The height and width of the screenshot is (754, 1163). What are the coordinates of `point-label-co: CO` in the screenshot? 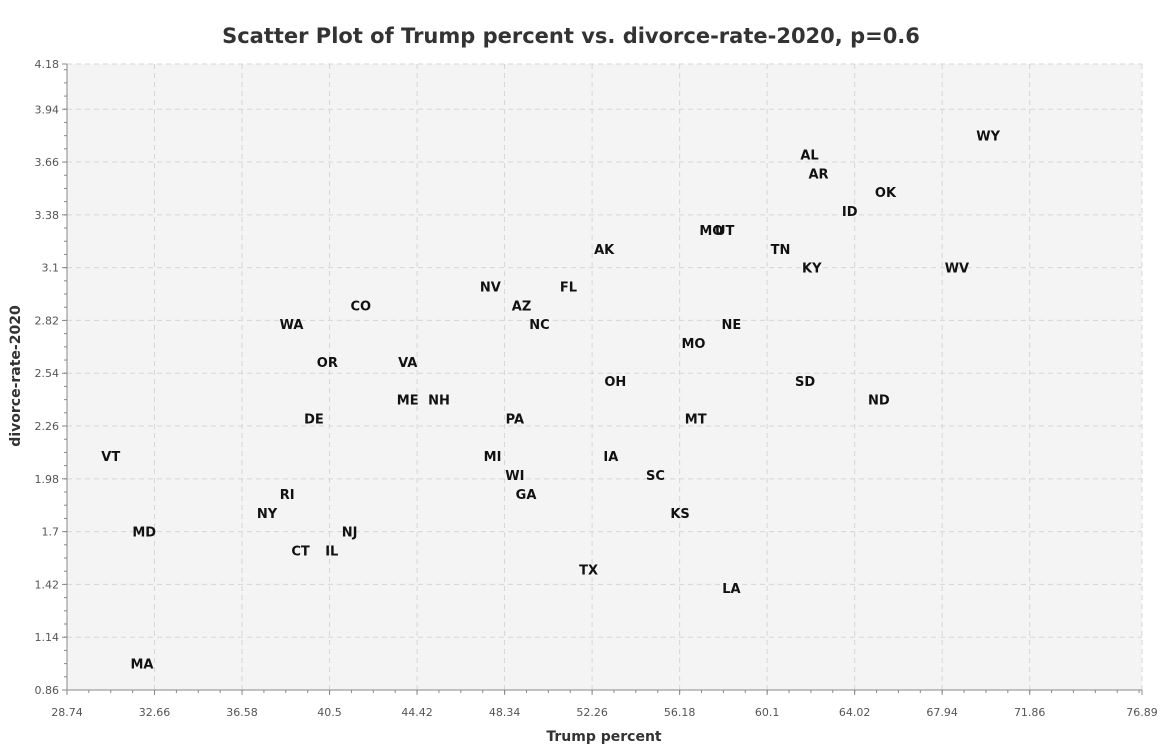 It's located at (361, 306).